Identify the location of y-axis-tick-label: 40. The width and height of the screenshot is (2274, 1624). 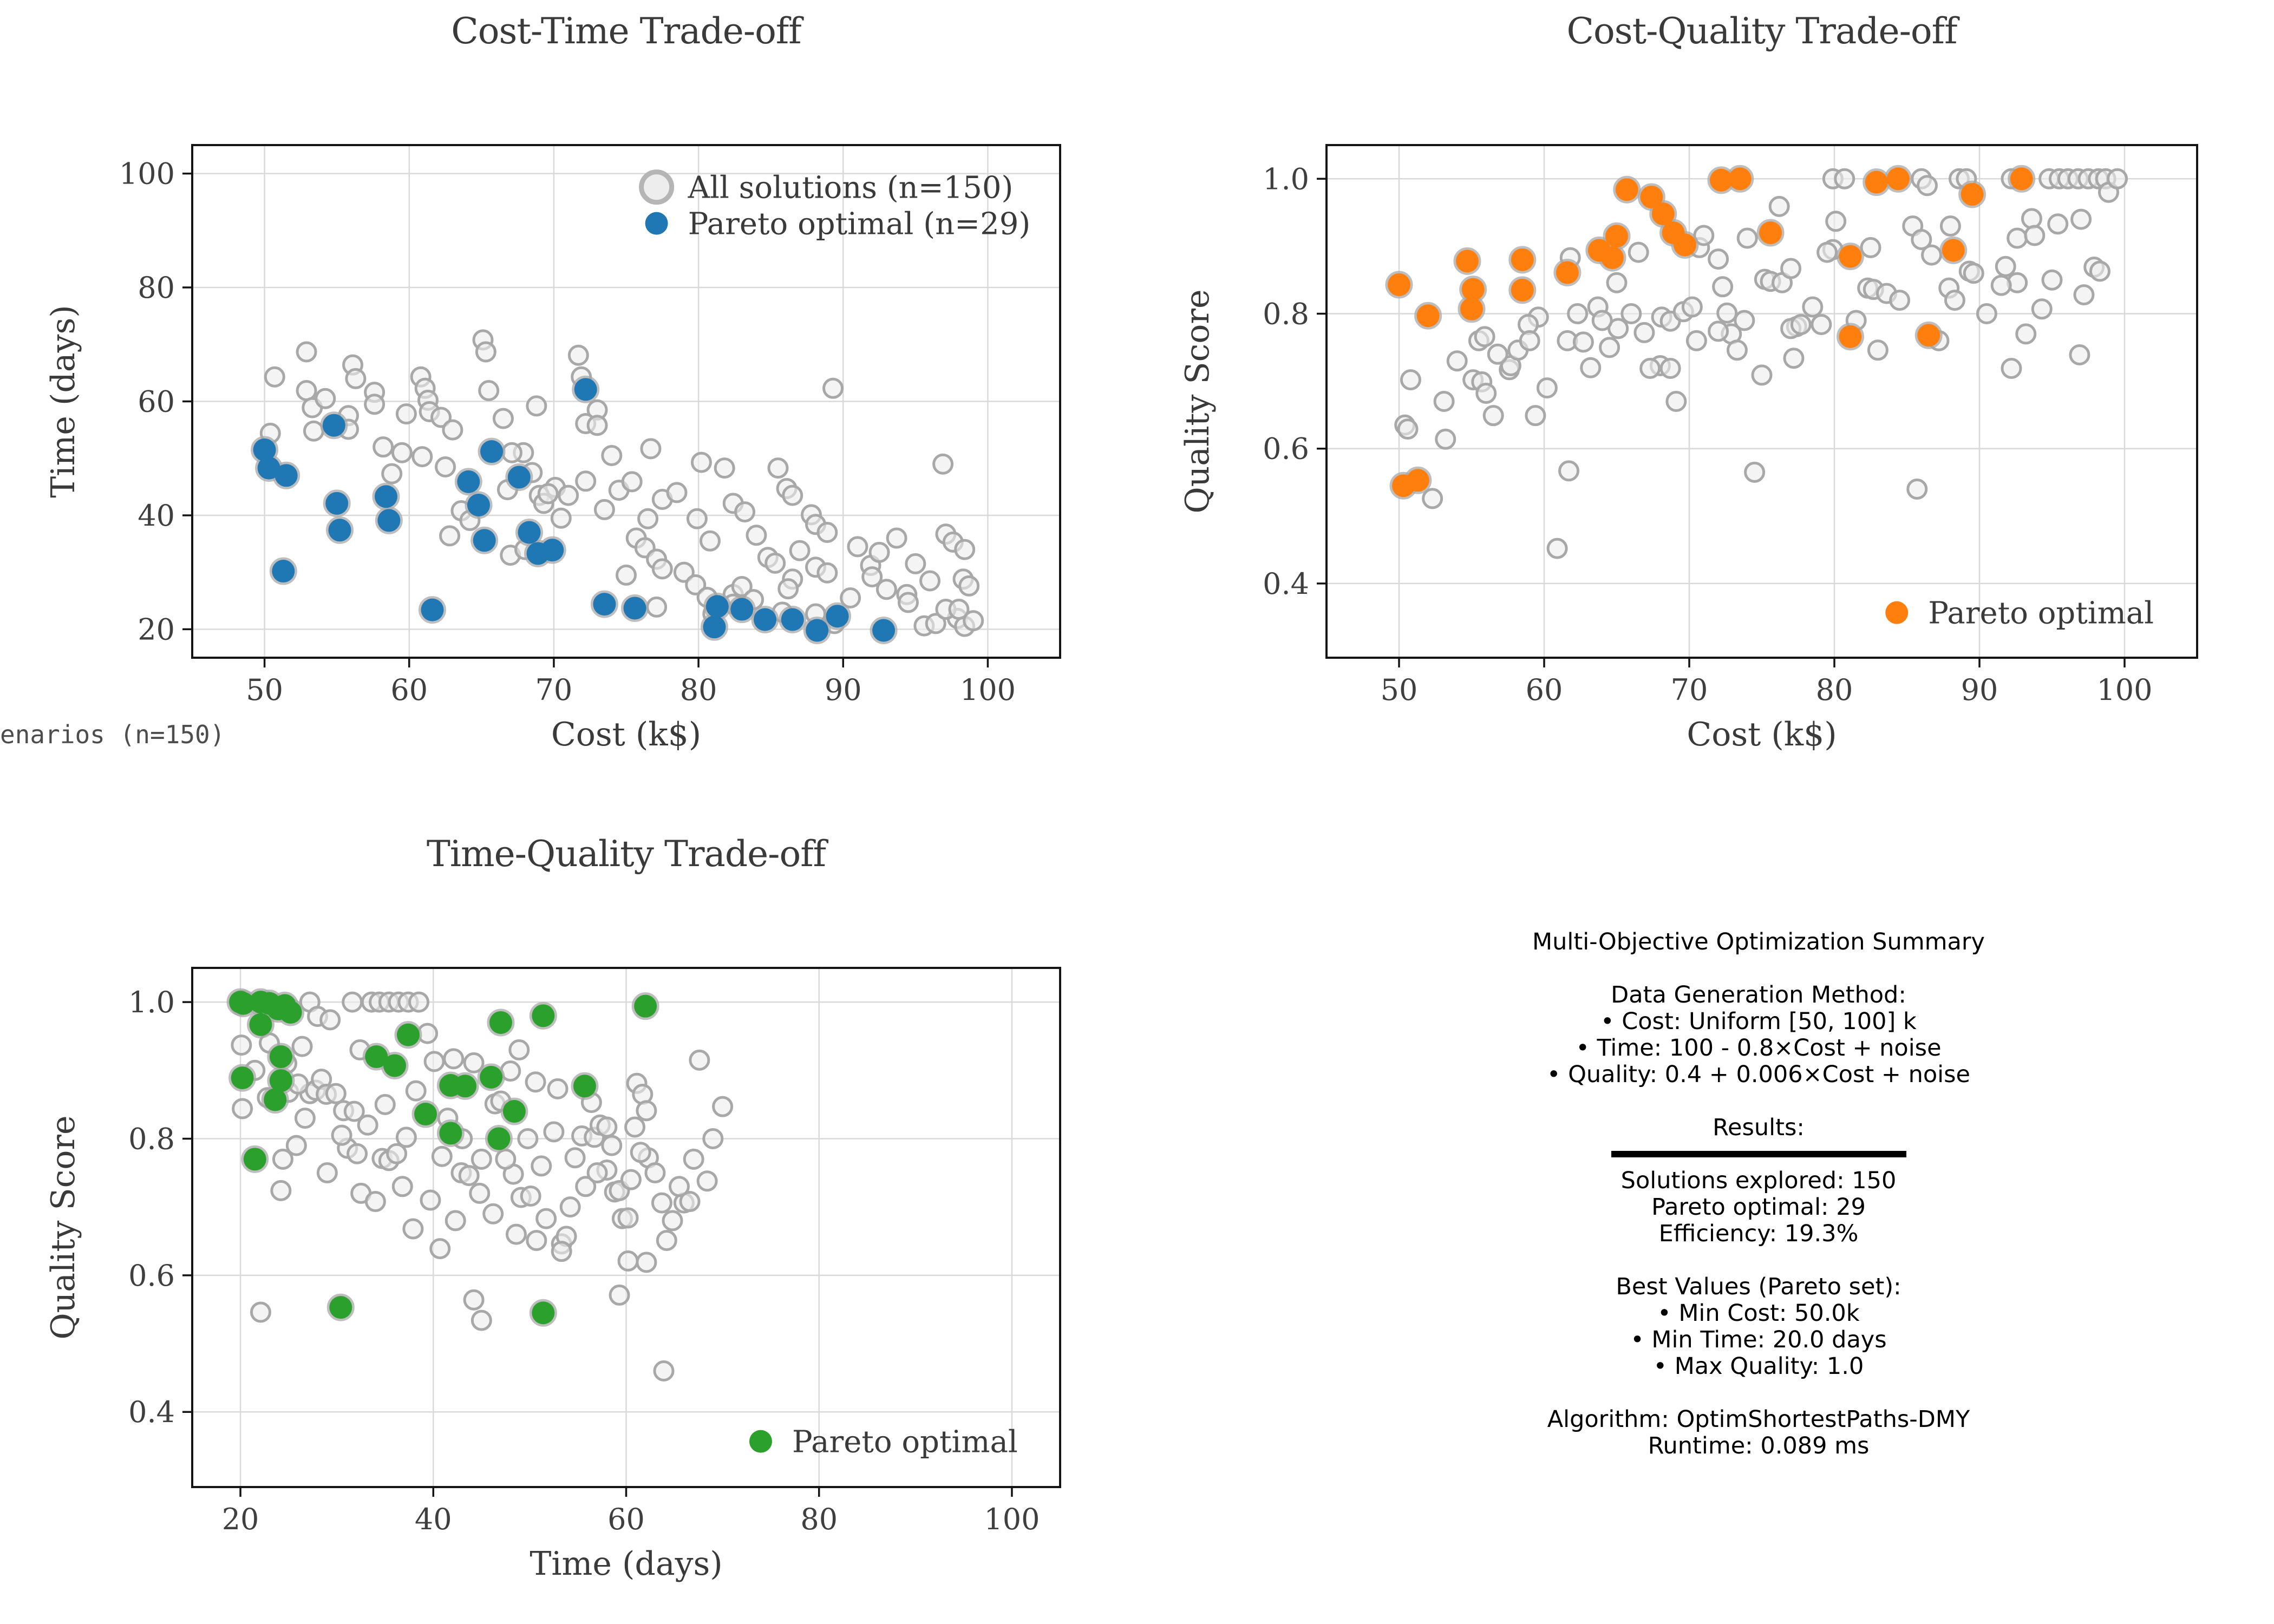
(156, 516).